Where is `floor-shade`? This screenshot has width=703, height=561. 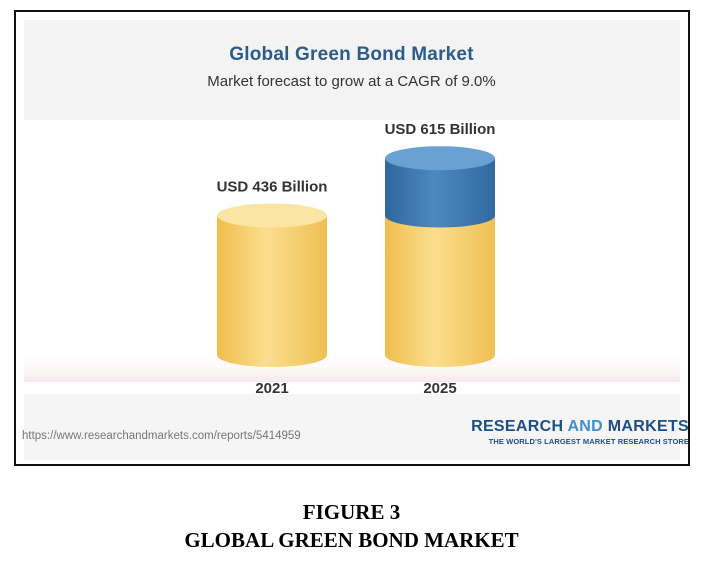
floor-shade is located at coordinates (352, 366).